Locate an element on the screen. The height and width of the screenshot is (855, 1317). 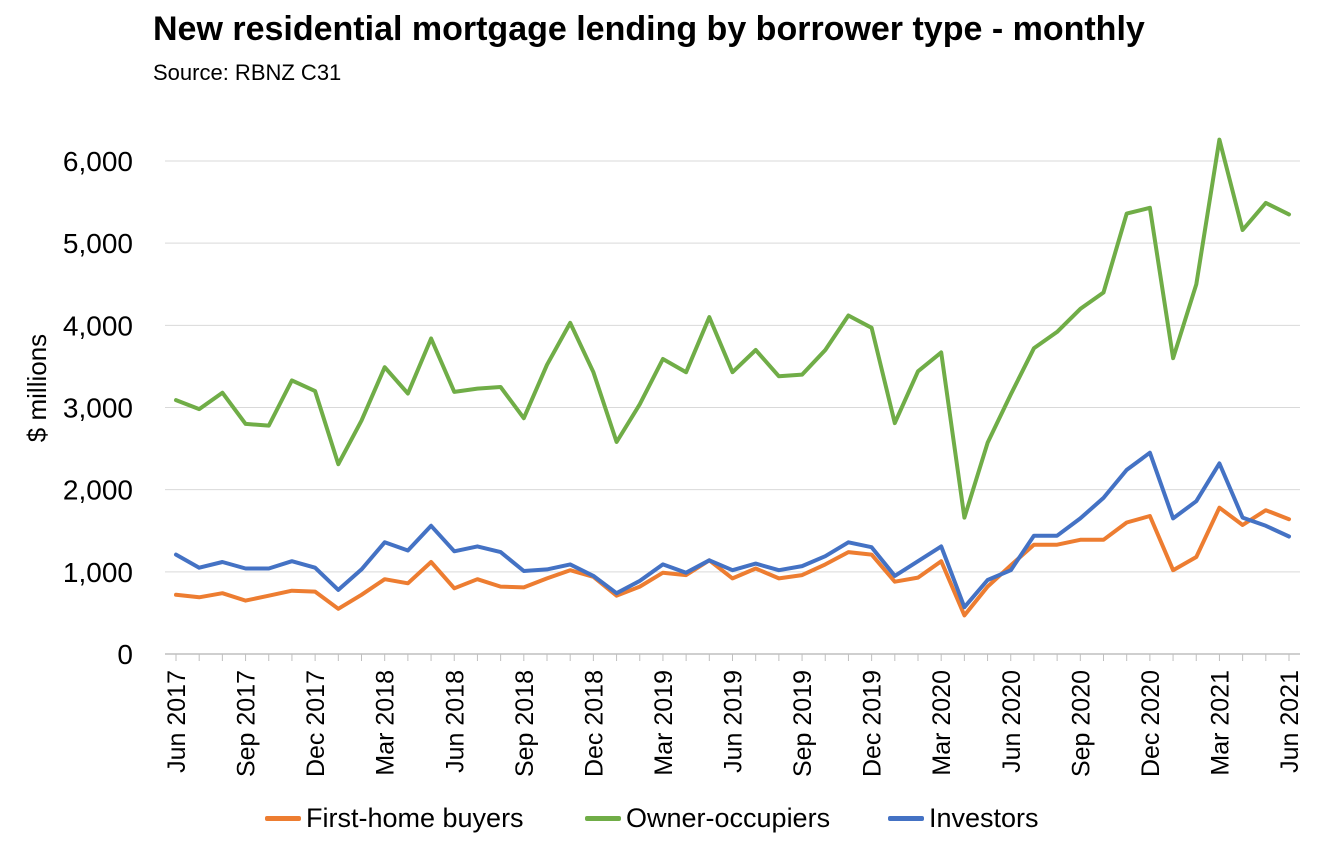
x-tick-label: Sep 2018 is located at coordinates (525, 723).